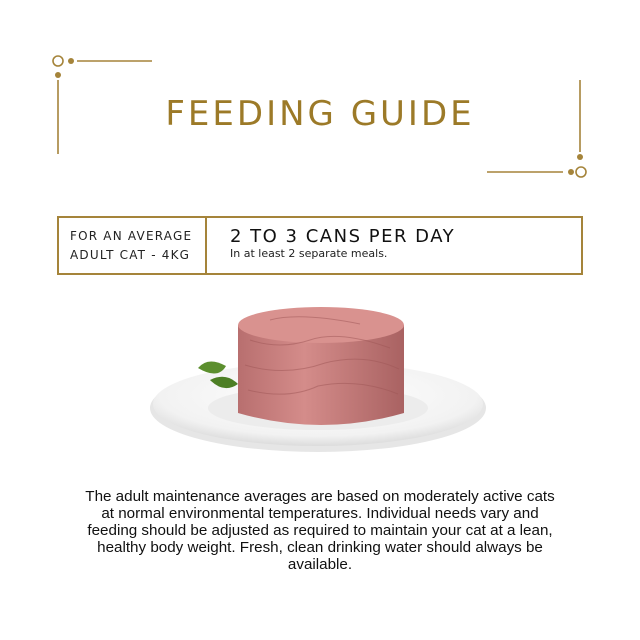 This screenshot has width=640, height=640. I want to click on serving-amount: 2 TO 3 CANS PER DAY, so click(343, 236).